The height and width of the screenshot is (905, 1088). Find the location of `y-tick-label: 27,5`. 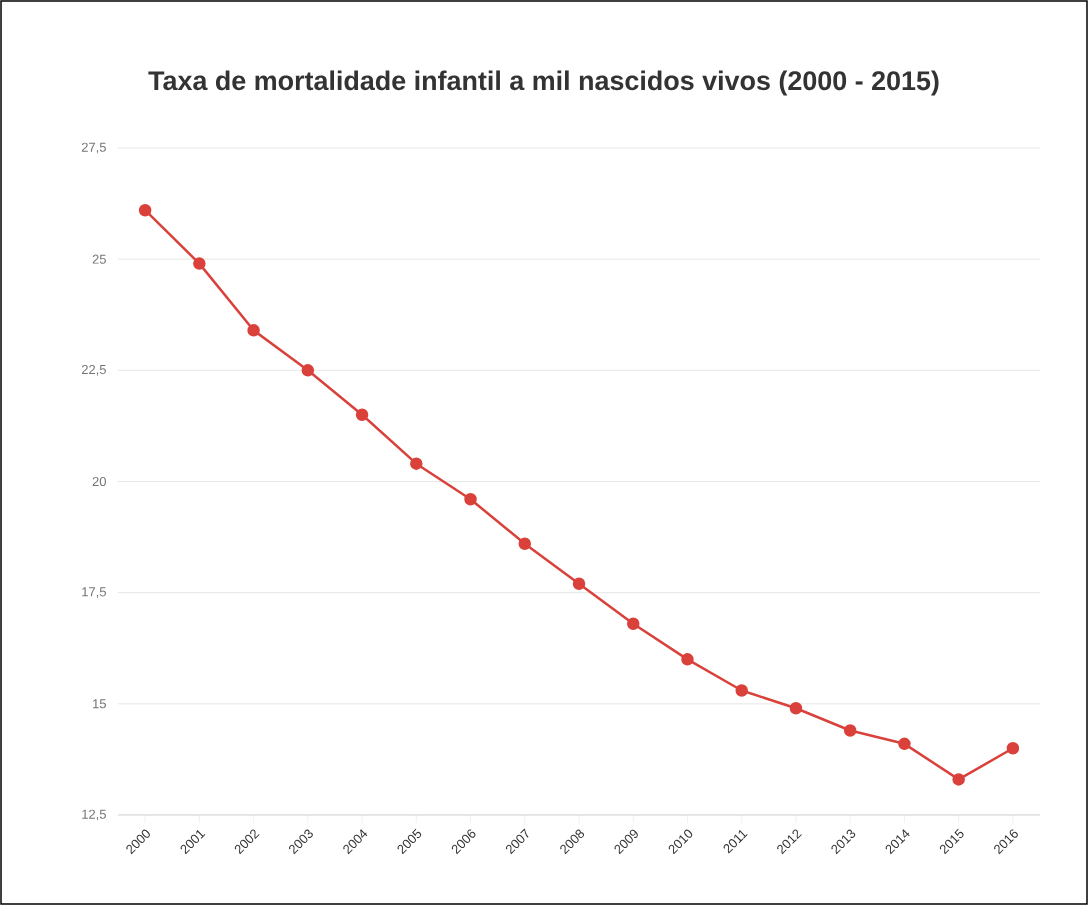

y-tick-label: 27,5 is located at coordinates (93, 148).